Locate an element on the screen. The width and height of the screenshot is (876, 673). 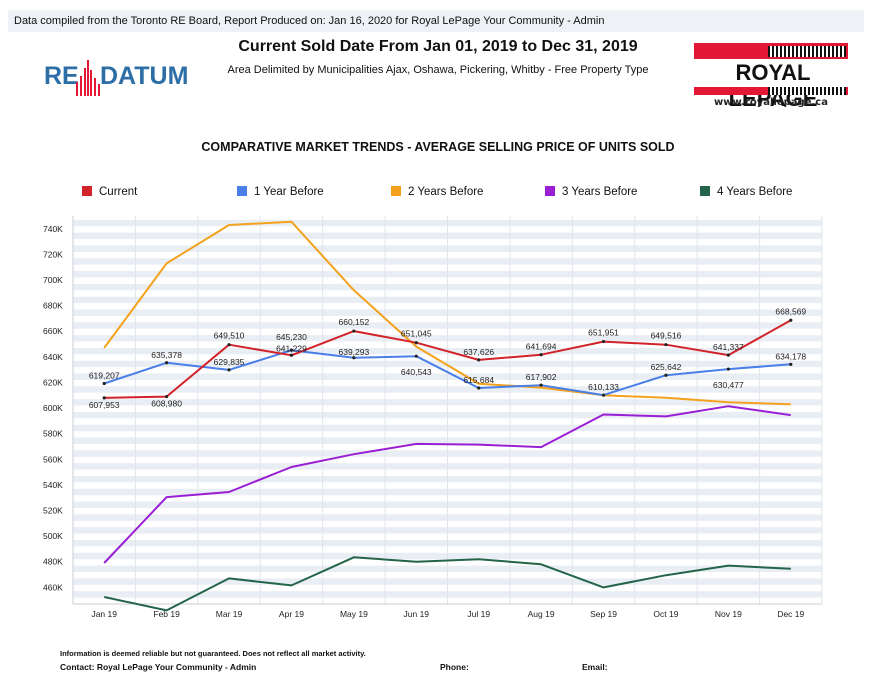
y-tick-label: 580K is located at coordinates (53, 434).